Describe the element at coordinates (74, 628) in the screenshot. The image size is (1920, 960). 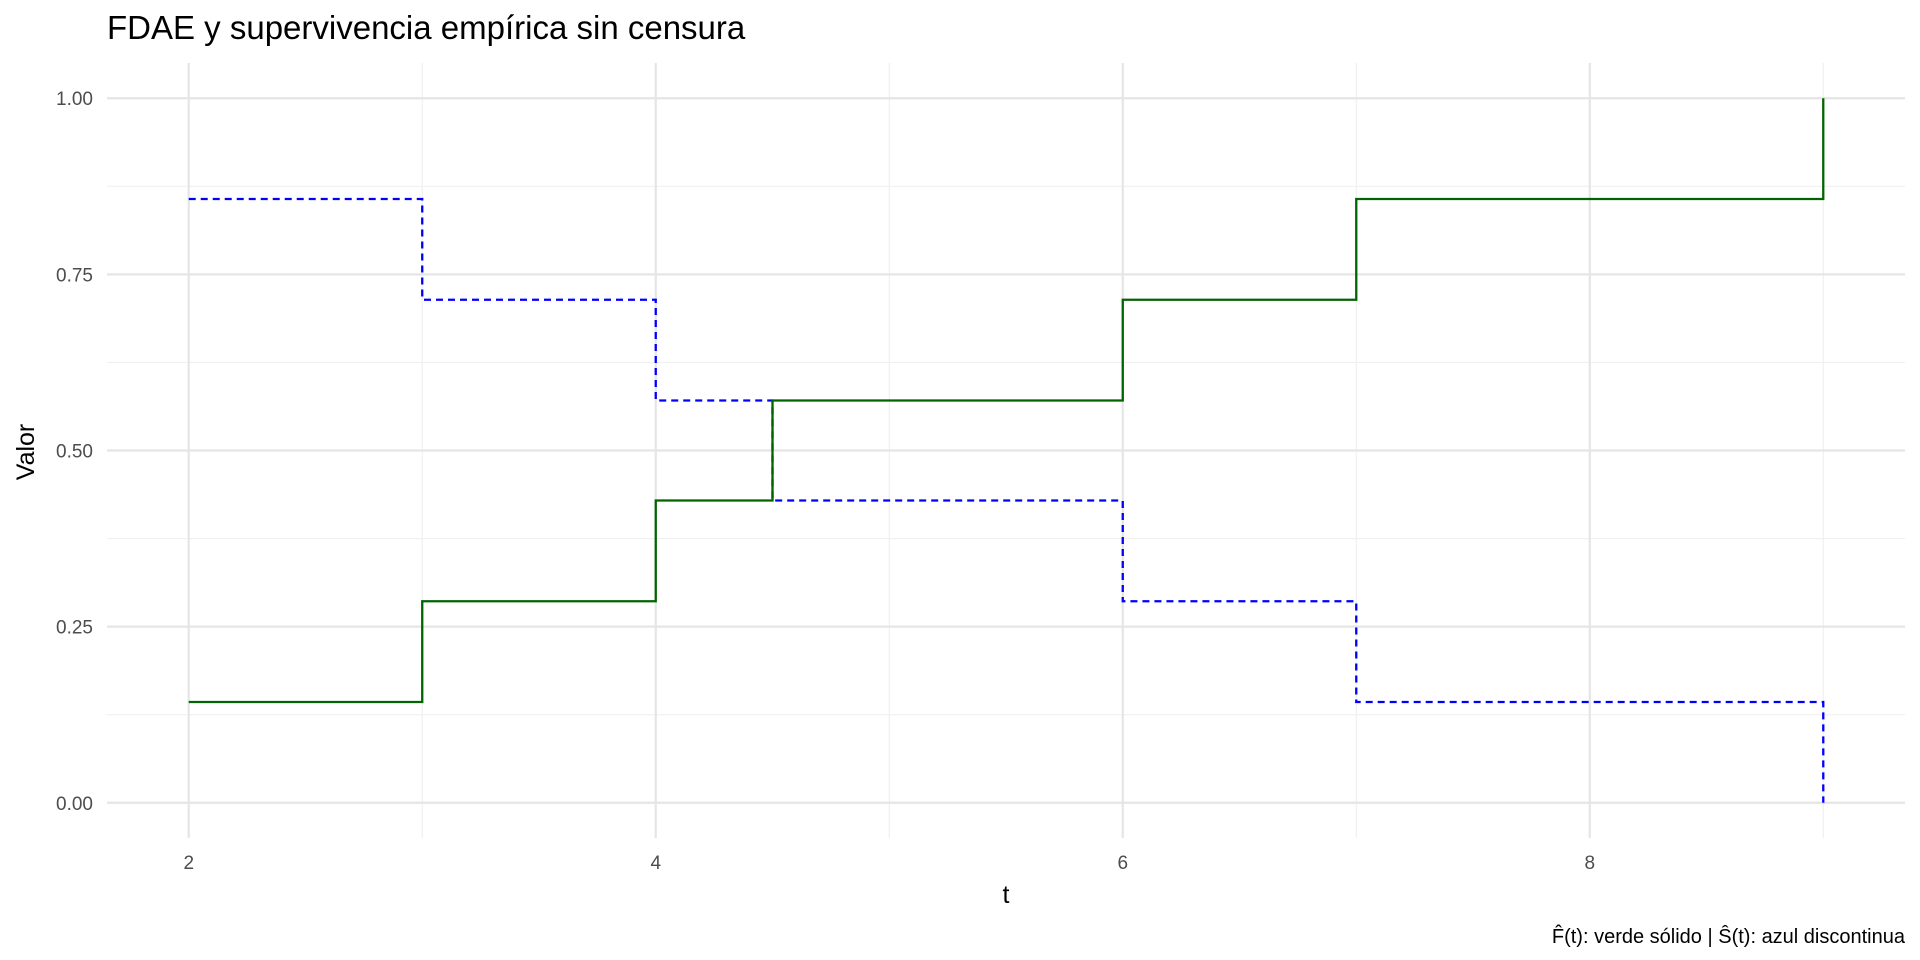
I see `y-tick-label: 0.25` at that location.